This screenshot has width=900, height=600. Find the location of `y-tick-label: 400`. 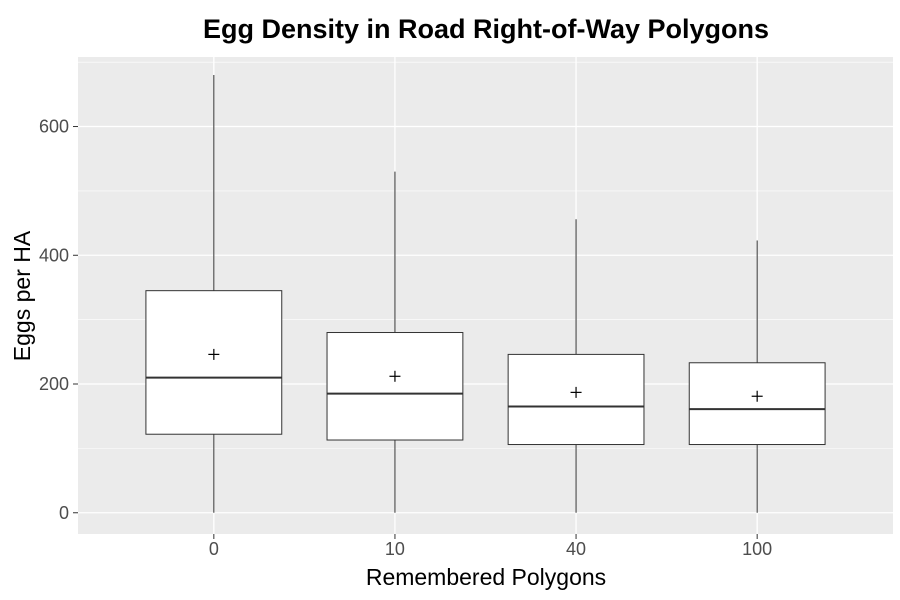

y-tick-label: 400 is located at coordinates (54, 255).